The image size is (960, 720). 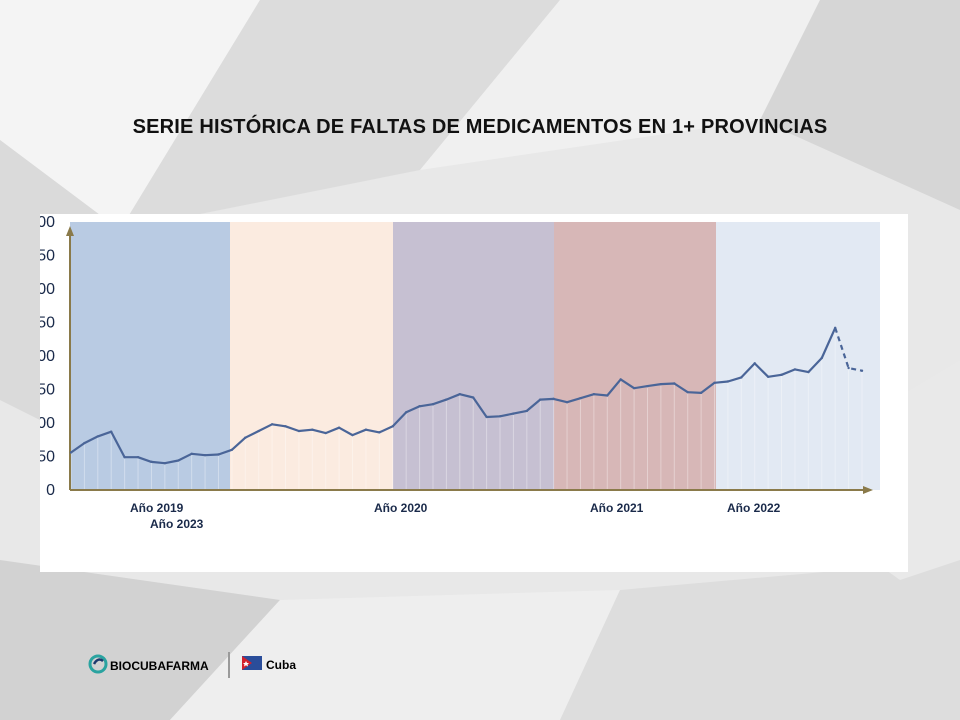 I want to click on year-label: Año 2022, so click(x=754, y=508).